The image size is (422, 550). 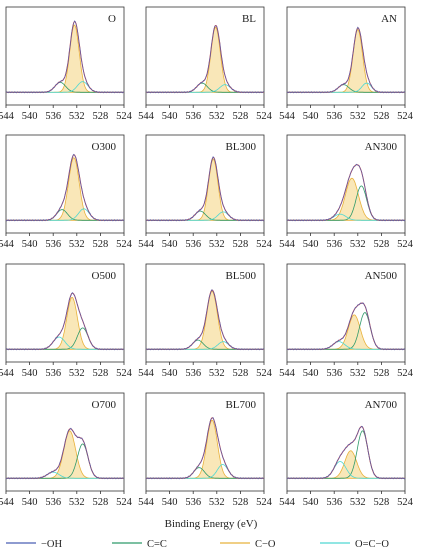 I want to click on legend: −OH C=C C−O O=C−O, so click(x=197, y=544).